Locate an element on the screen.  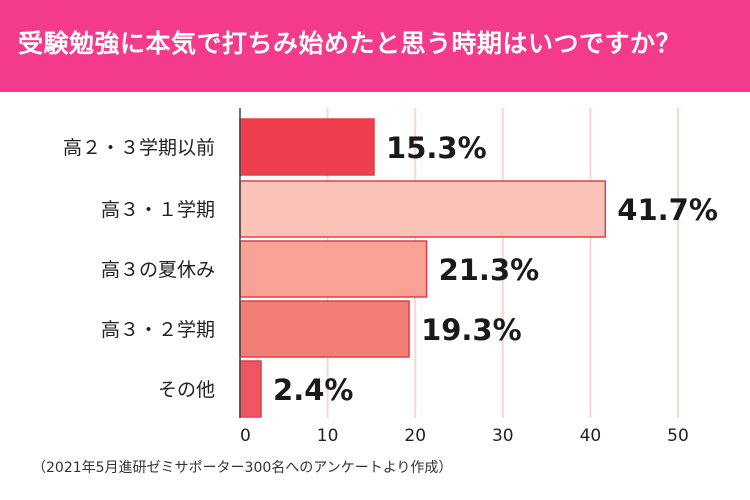
value-label-3: 19.3% is located at coordinates (471, 330).